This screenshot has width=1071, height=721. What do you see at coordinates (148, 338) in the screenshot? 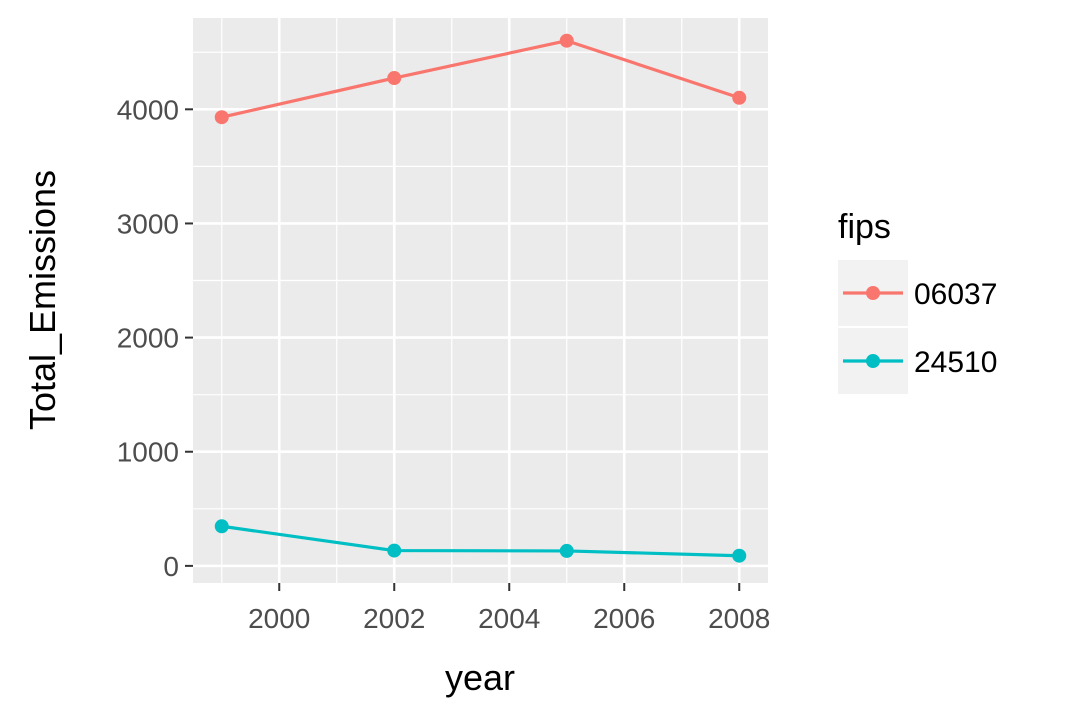
I see `y-tick-label: 2000` at bounding box center [148, 338].